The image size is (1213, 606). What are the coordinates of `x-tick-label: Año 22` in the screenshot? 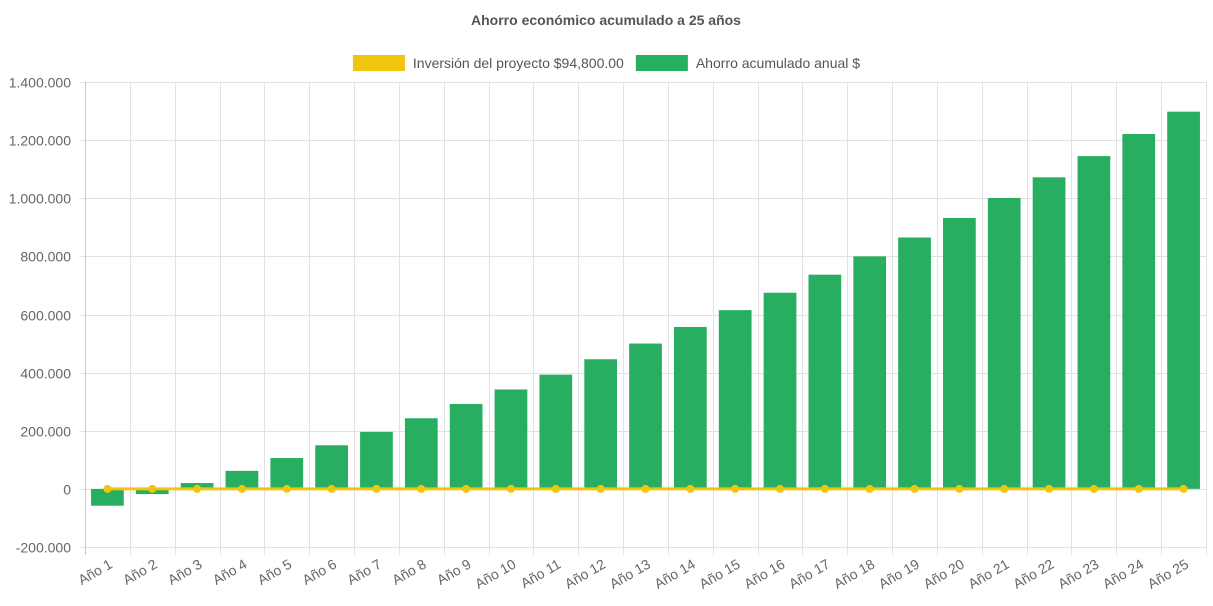 It's located at (1033, 574).